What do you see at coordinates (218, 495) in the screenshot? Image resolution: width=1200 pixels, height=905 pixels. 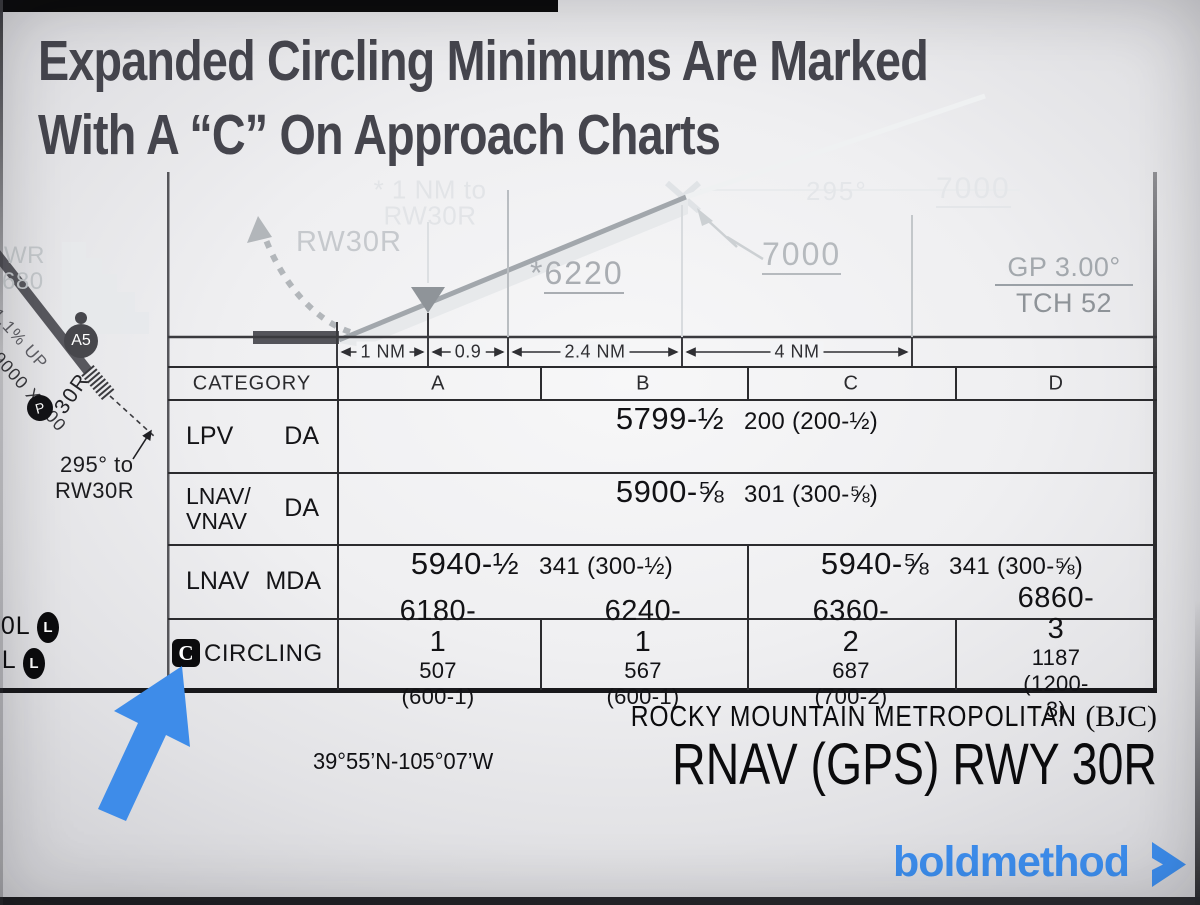 I see `lnav-vnav-label1: LNAV/` at bounding box center [218, 495].